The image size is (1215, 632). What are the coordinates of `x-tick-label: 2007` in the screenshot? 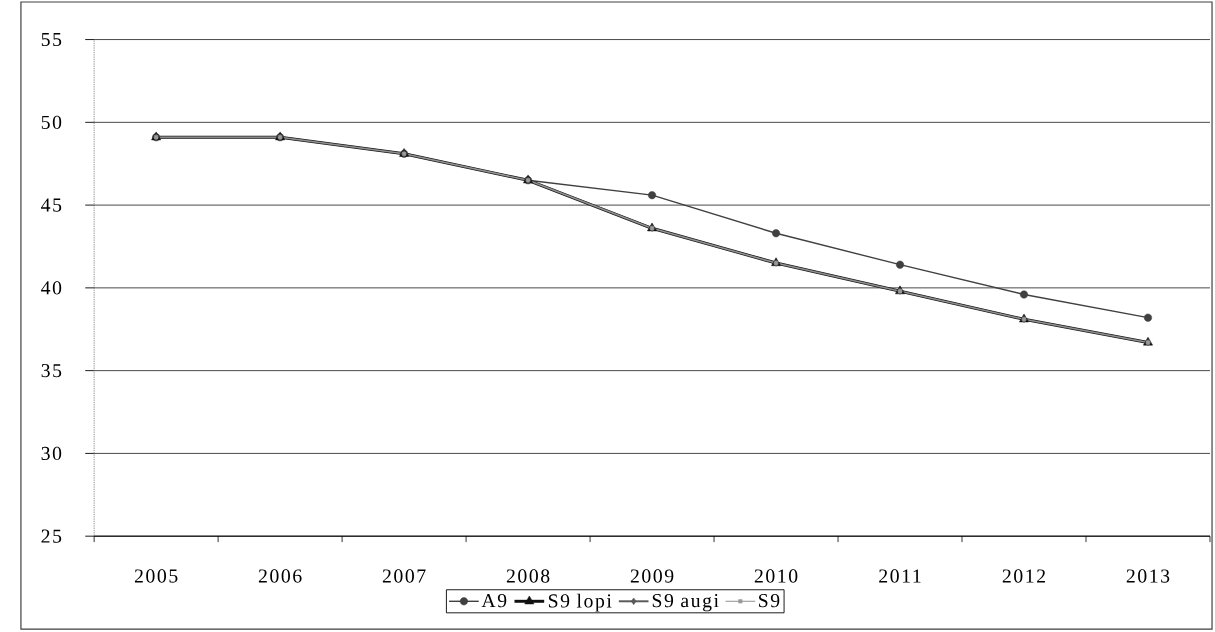 It's located at (404, 576).